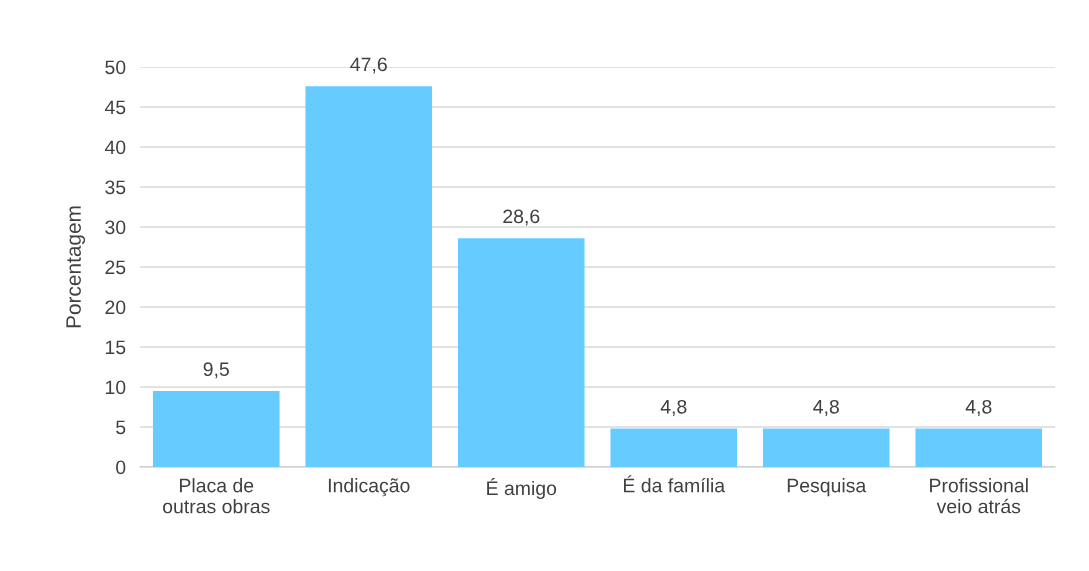 Image resolution: width=1089 pixels, height=571 pixels. Describe the element at coordinates (521, 217) in the screenshot. I see `data-label: 28,6` at that location.